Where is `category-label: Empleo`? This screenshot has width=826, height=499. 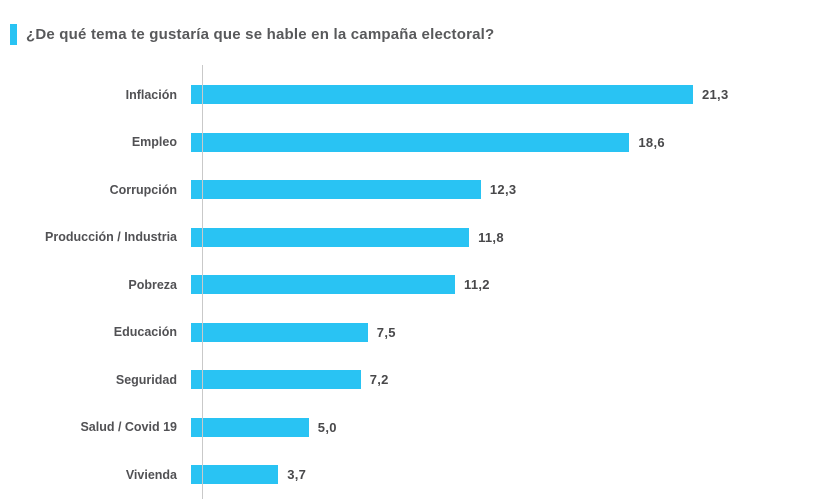
category-label: Empleo is located at coordinates (154, 142).